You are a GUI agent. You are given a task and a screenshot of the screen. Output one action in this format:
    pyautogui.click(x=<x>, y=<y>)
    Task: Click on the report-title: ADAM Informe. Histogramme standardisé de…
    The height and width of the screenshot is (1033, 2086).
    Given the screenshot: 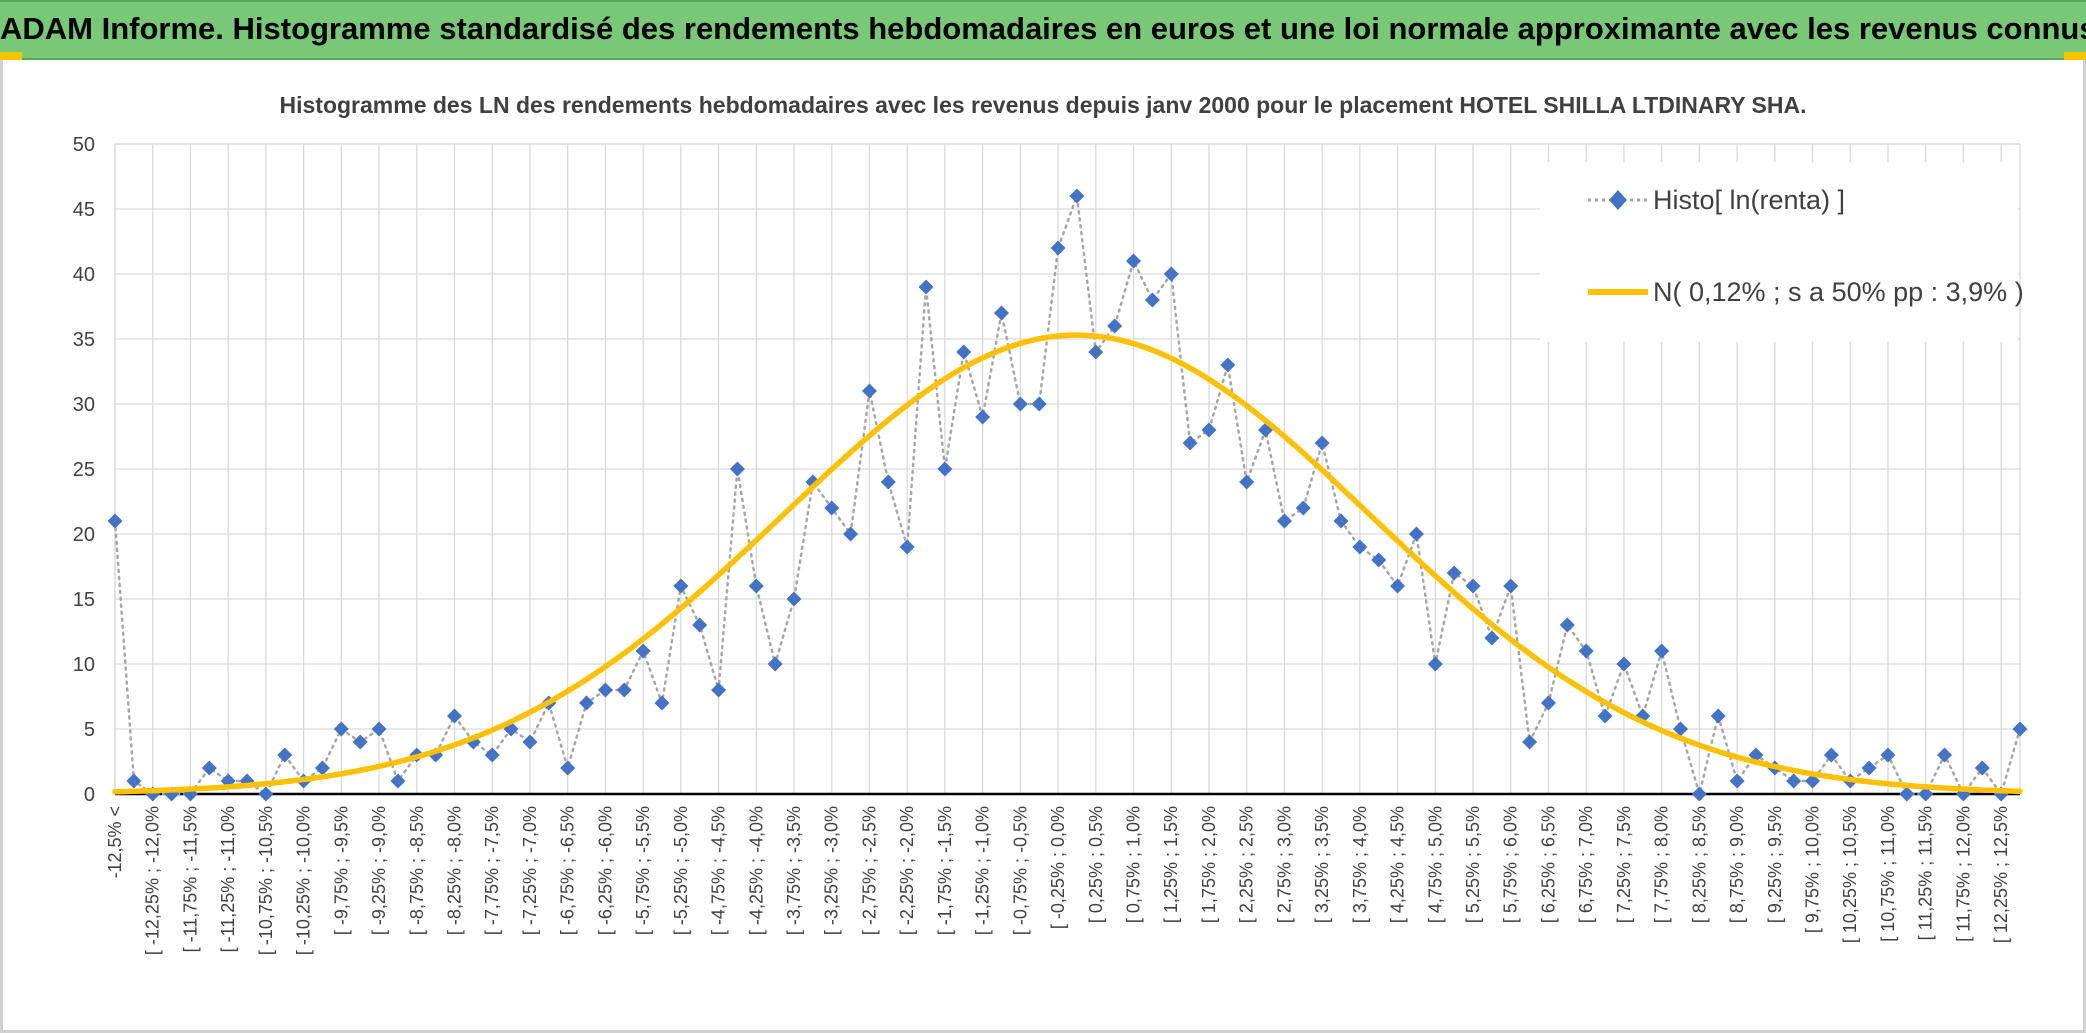 What is the action you would take?
    pyautogui.click(x=1043, y=28)
    